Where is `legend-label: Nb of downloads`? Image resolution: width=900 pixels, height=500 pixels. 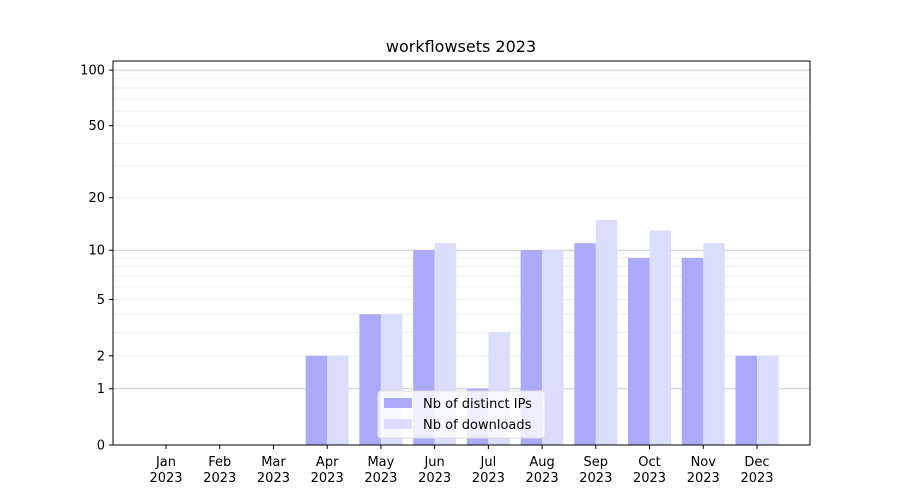
legend-label: Nb of downloads is located at coordinates (477, 425).